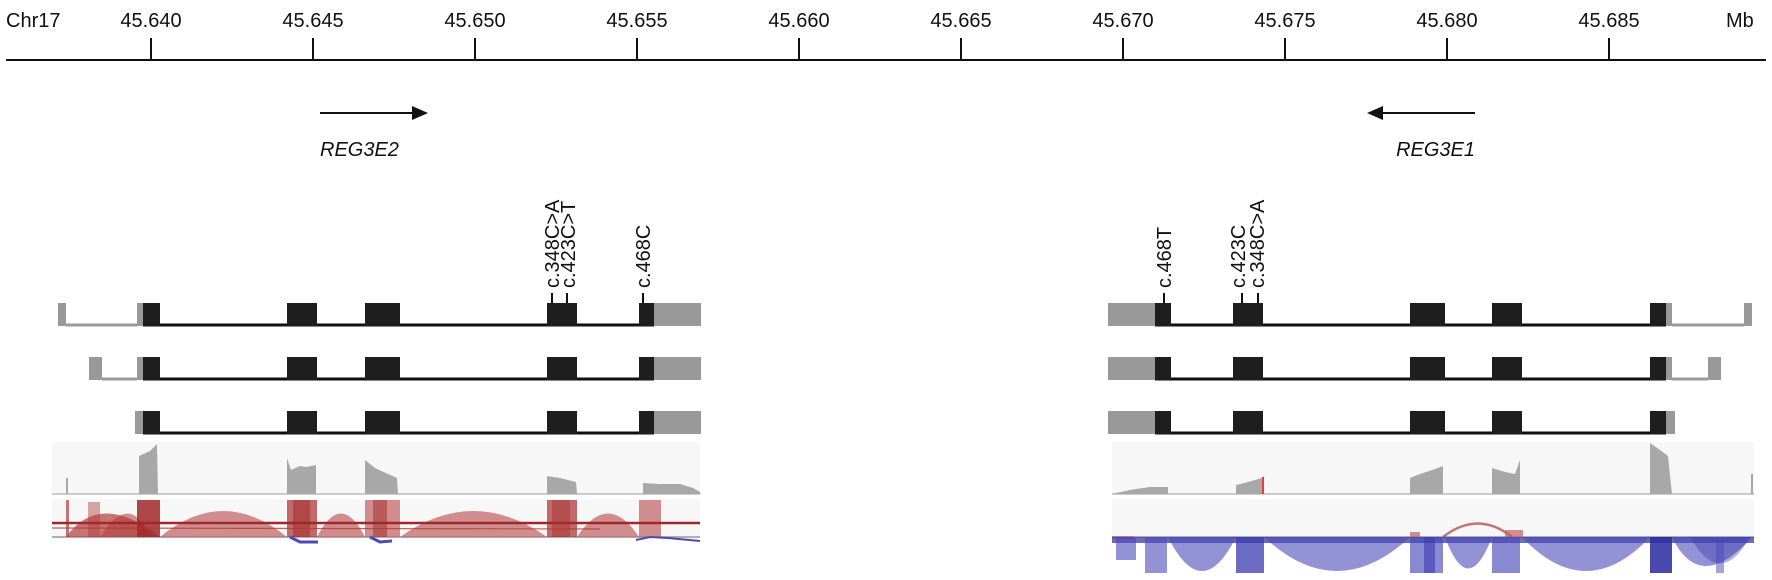 Image resolution: width=1772 pixels, height=580 pixels. Describe the element at coordinates (150, 21) in the screenshot. I see `tick-label: 45.640` at that location.